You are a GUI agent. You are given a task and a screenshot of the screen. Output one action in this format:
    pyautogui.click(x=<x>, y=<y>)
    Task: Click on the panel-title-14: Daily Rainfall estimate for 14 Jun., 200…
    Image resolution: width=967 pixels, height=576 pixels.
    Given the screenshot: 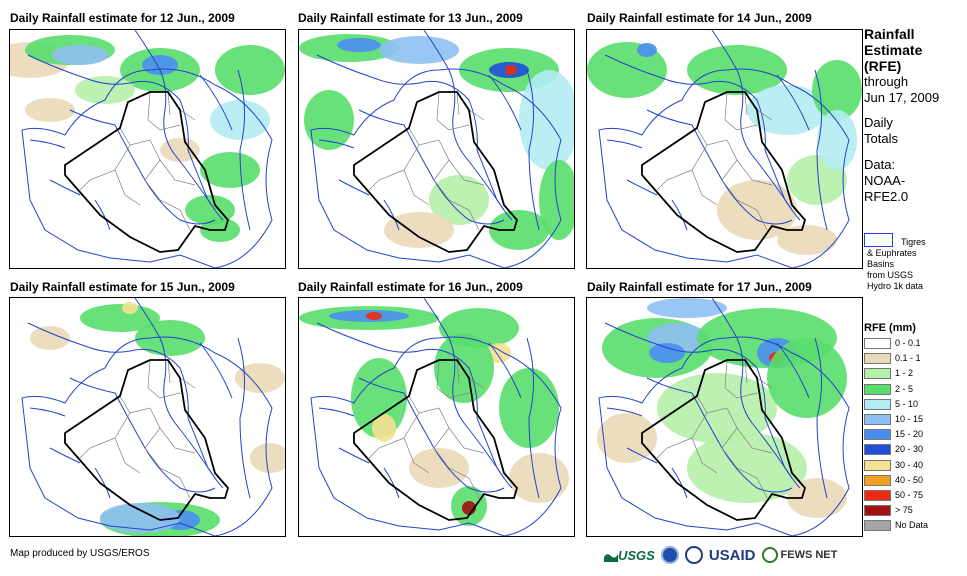 What is the action you would take?
    pyautogui.click(x=699, y=18)
    